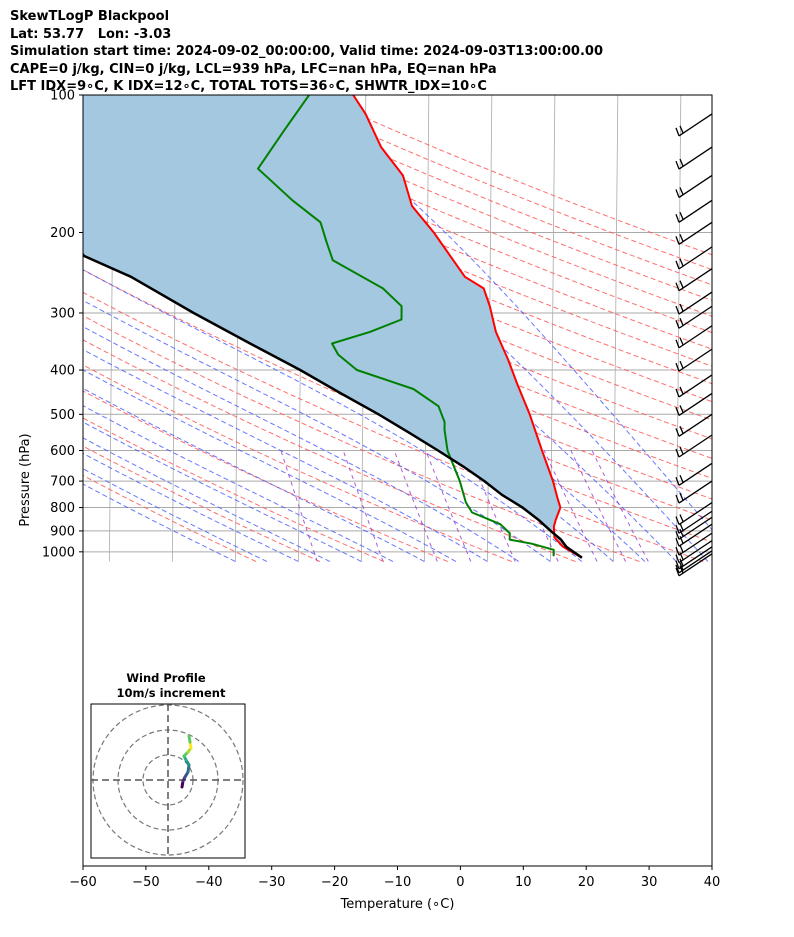 The height and width of the screenshot is (937, 794). Describe the element at coordinates (62, 371) in the screenshot. I see `y-tick-label: 400` at that location.